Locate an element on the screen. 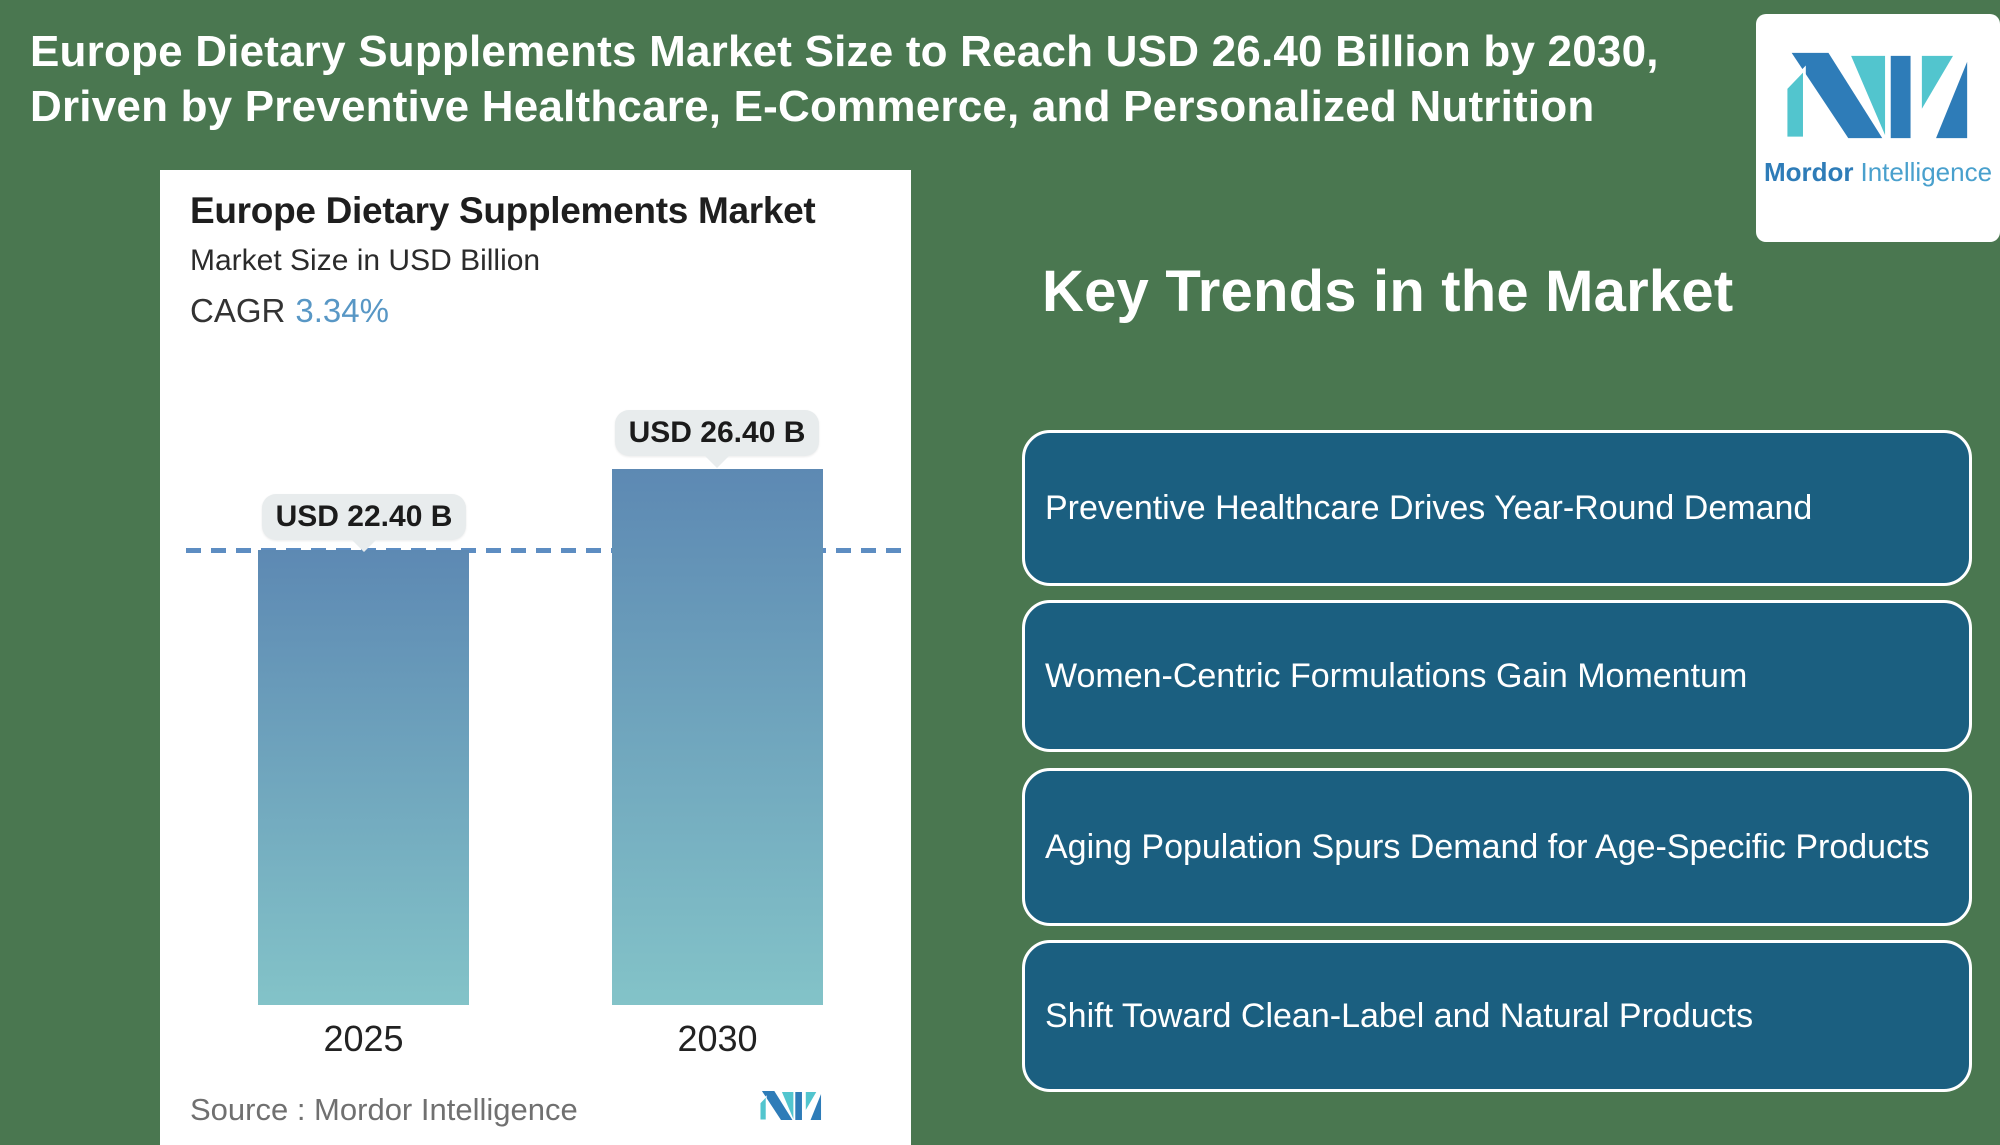 The height and width of the screenshot is (1145, 2000). x-axis-label-2025: 2025 is located at coordinates (363, 1038).